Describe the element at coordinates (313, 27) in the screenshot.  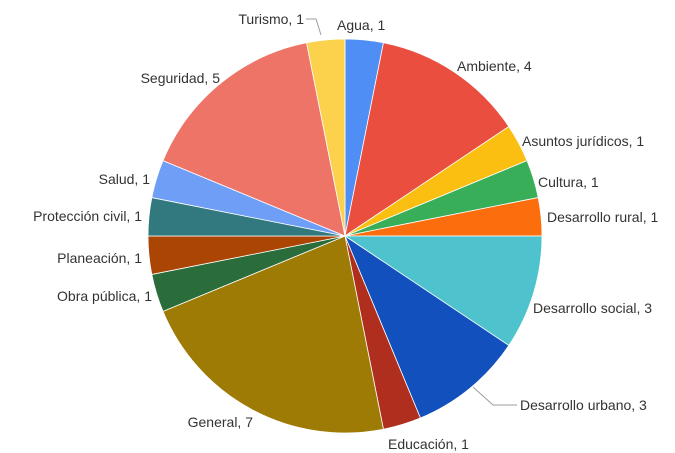
I see `leader-line-turismo` at that location.